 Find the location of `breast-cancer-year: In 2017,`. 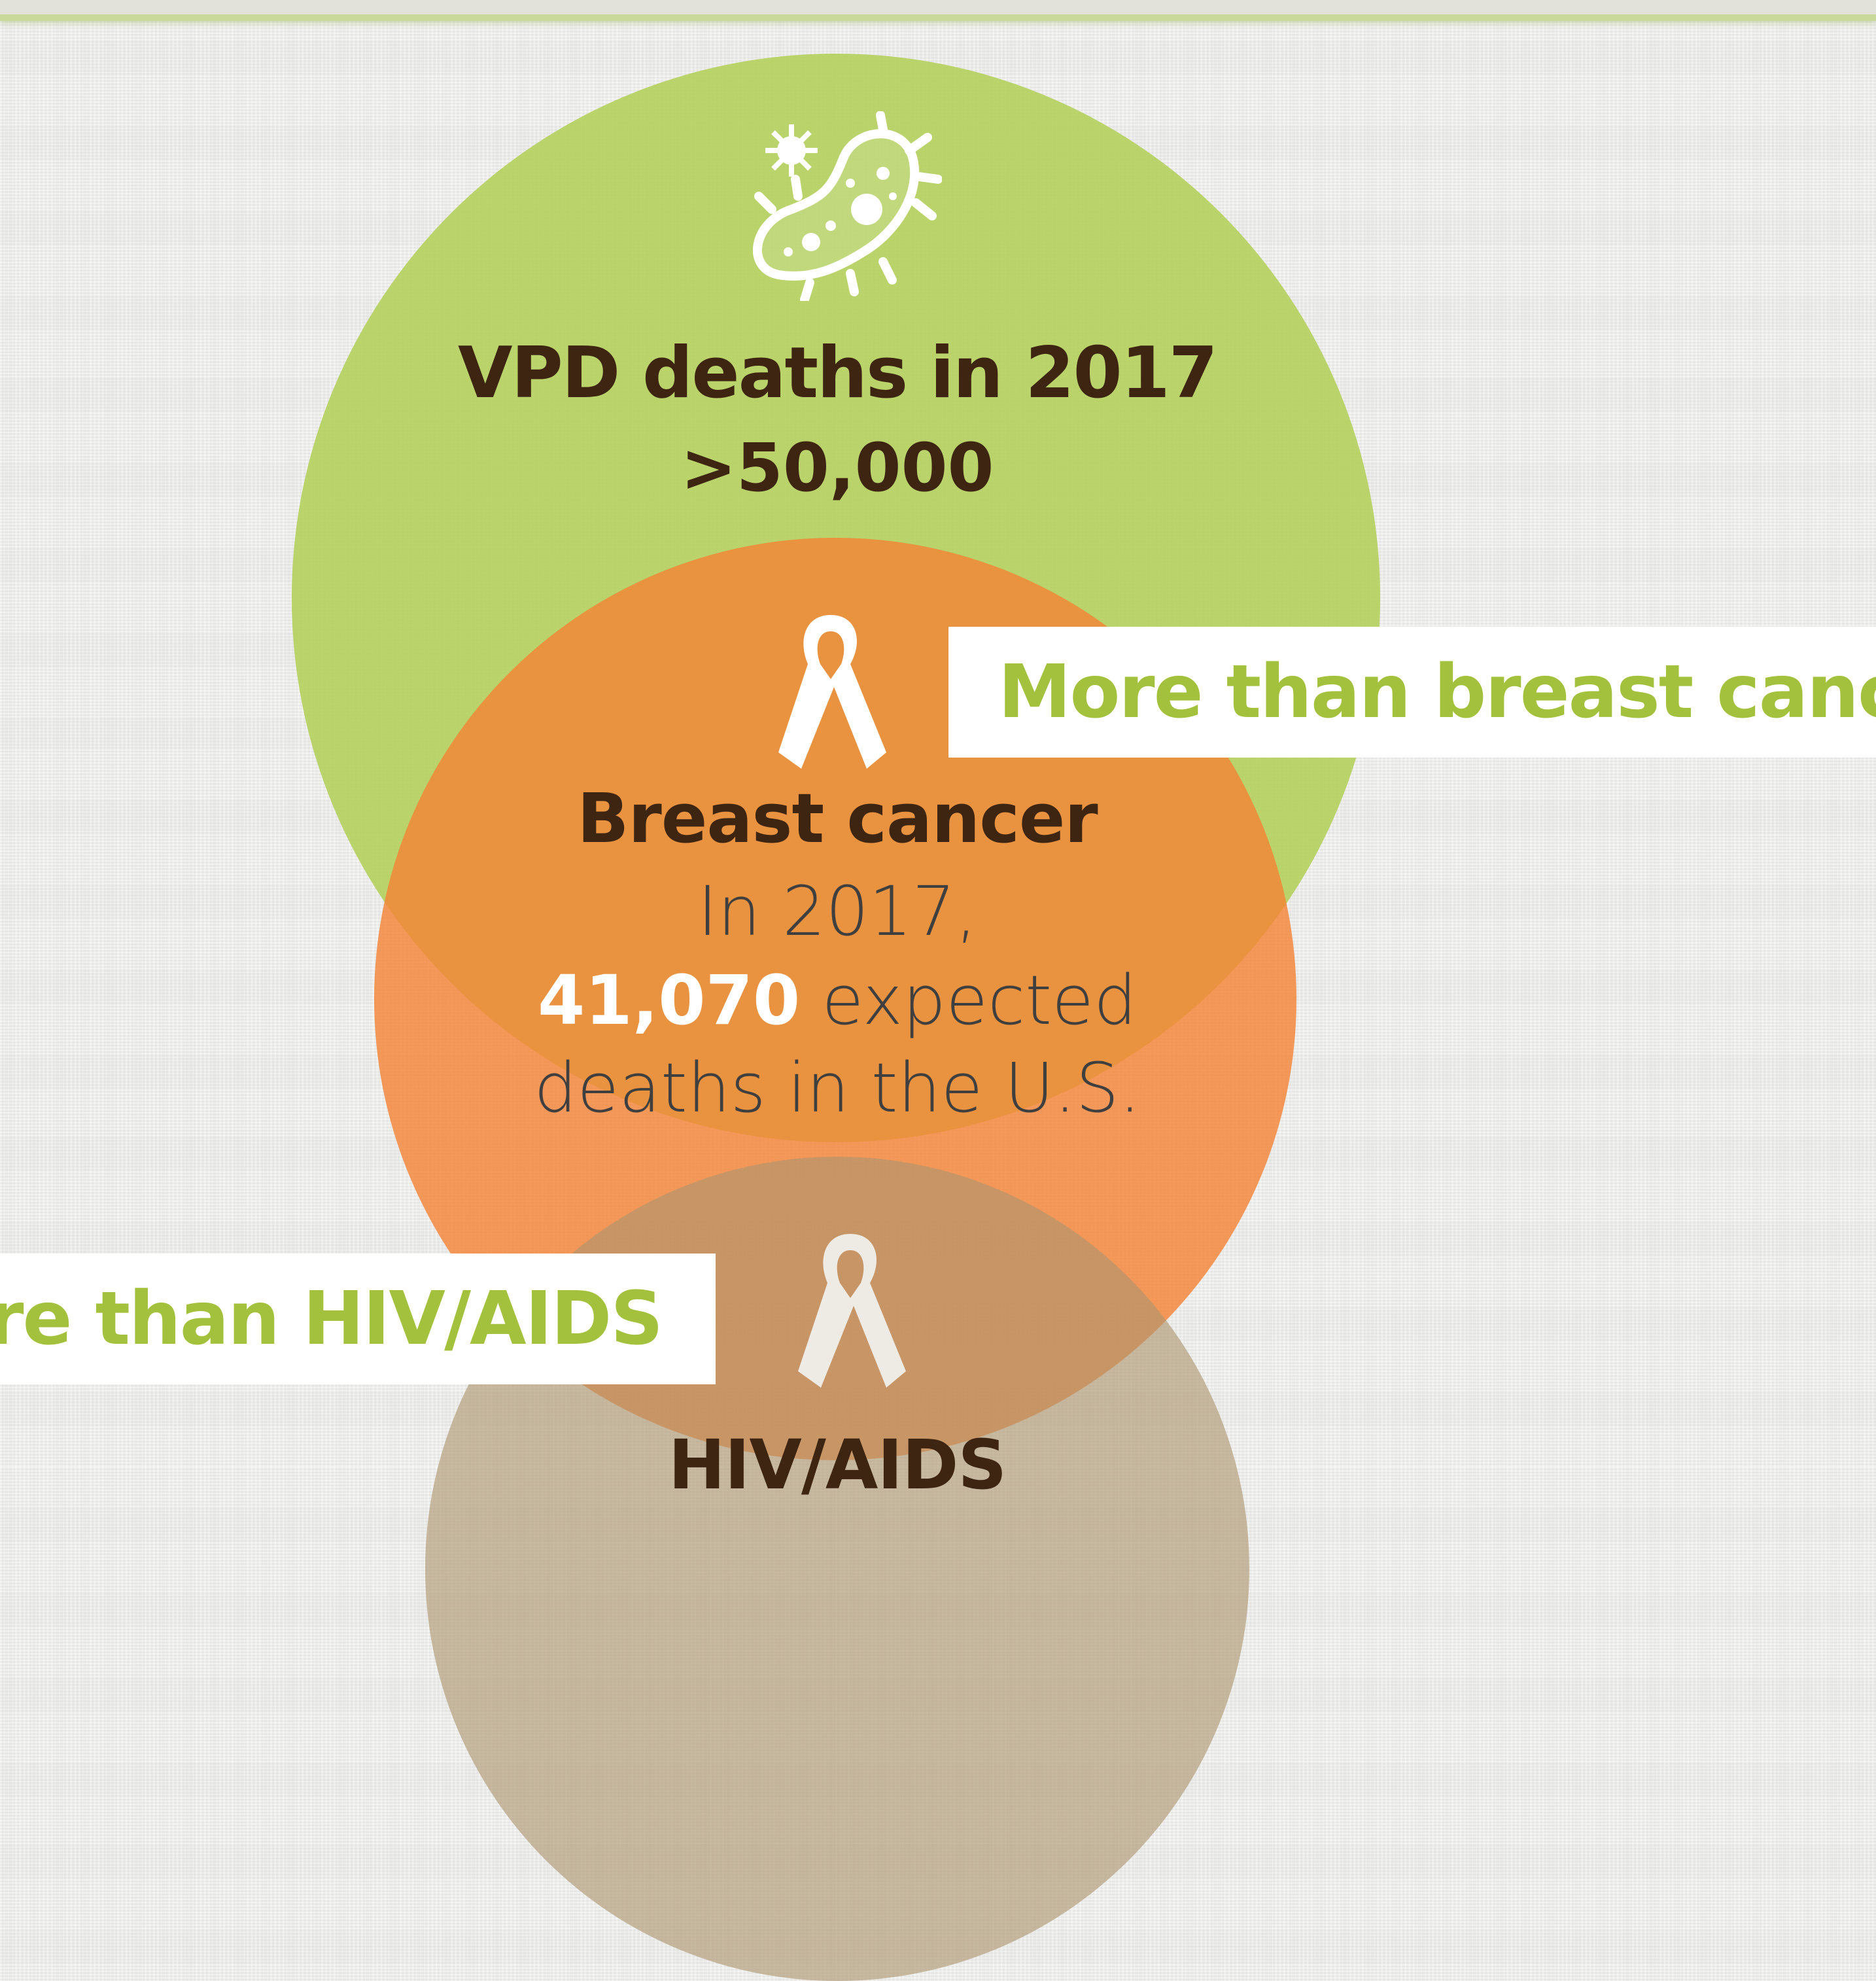

breast-cancer-year: In 2017, is located at coordinates (837, 911).